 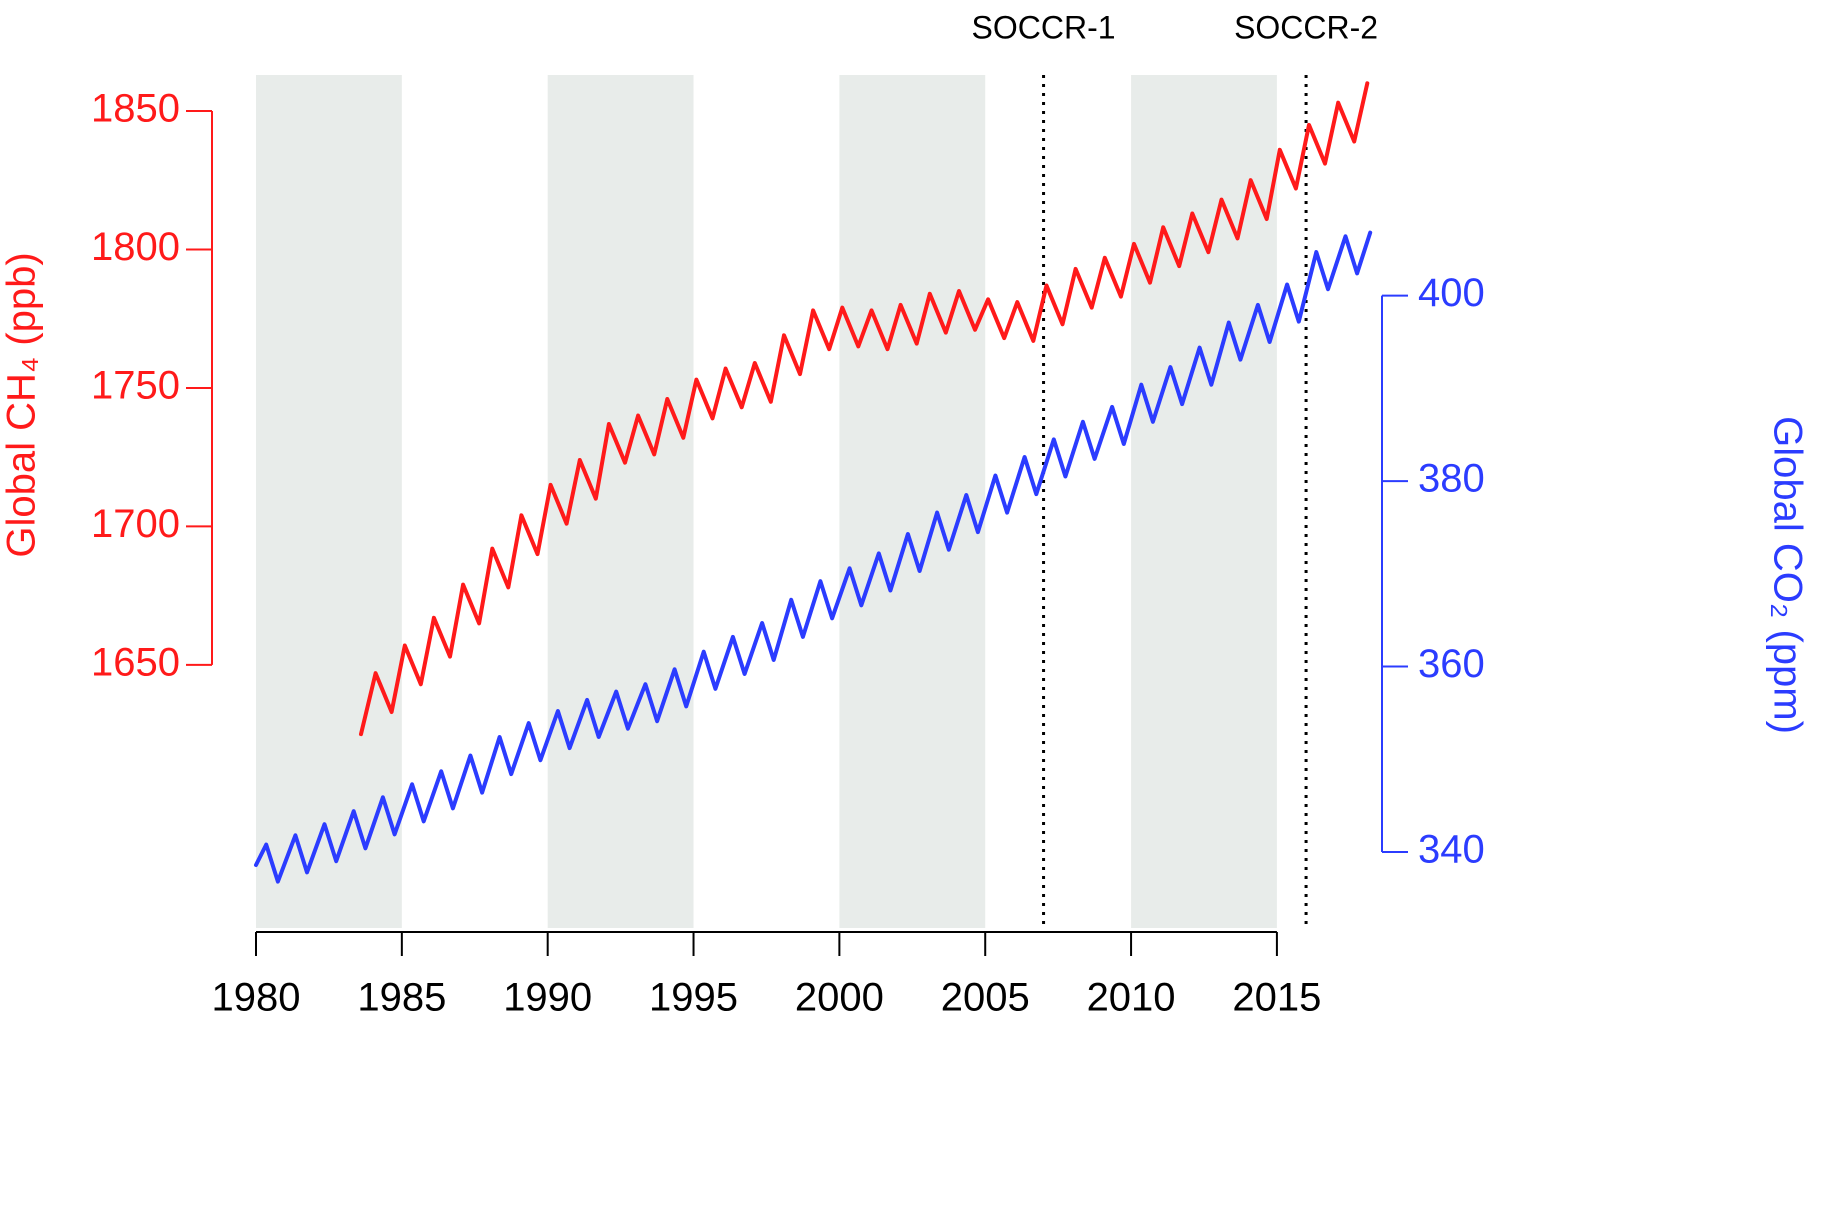 I want to click on x-tick-label: 2010, so click(x=1131, y=998).